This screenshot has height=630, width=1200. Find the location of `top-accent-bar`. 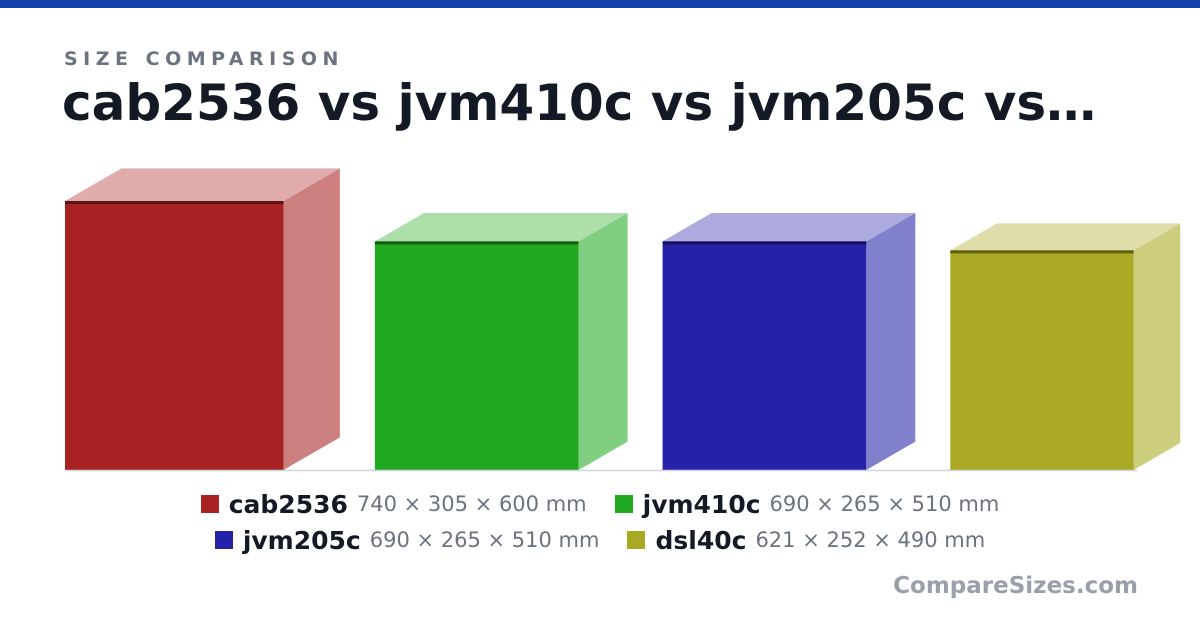

top-accent-bar is located at coordinates (600, 4).